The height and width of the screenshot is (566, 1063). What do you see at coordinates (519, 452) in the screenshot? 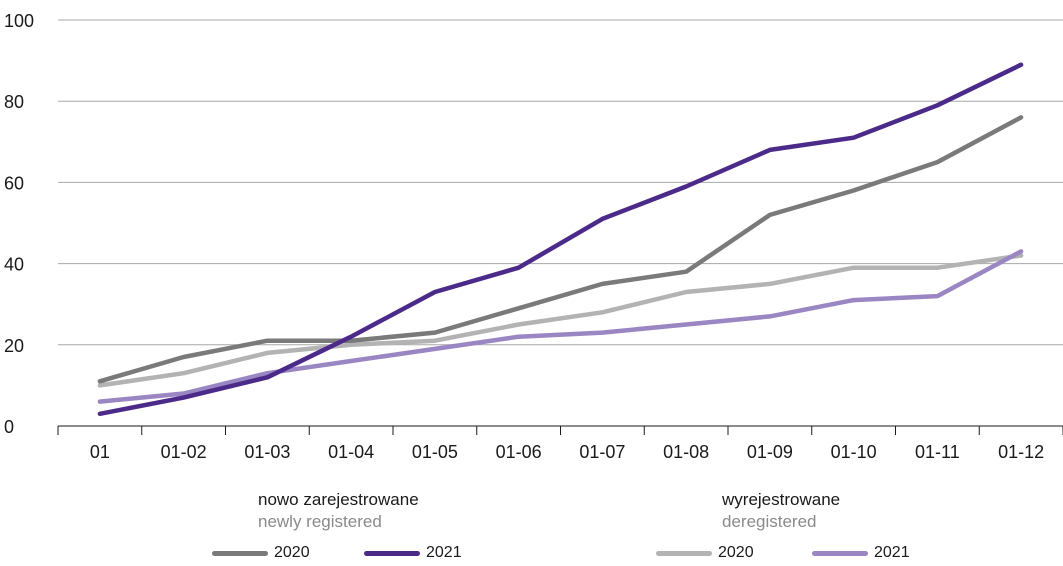
I see `x-tick-label: 01-06` at bounding box center [519, 452].